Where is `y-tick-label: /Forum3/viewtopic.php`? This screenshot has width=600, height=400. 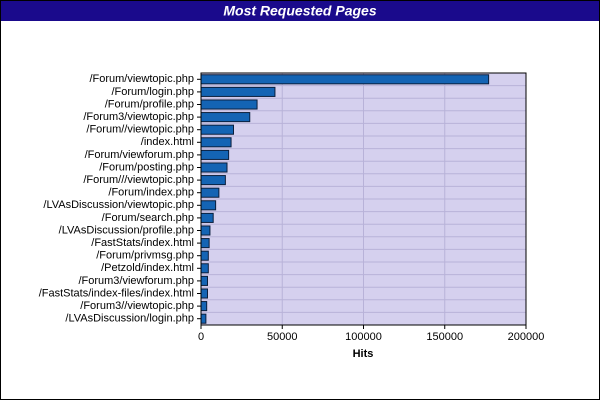
y-tick-label: /Forum3/viewtopic.php is located at coordinates (138, 117).